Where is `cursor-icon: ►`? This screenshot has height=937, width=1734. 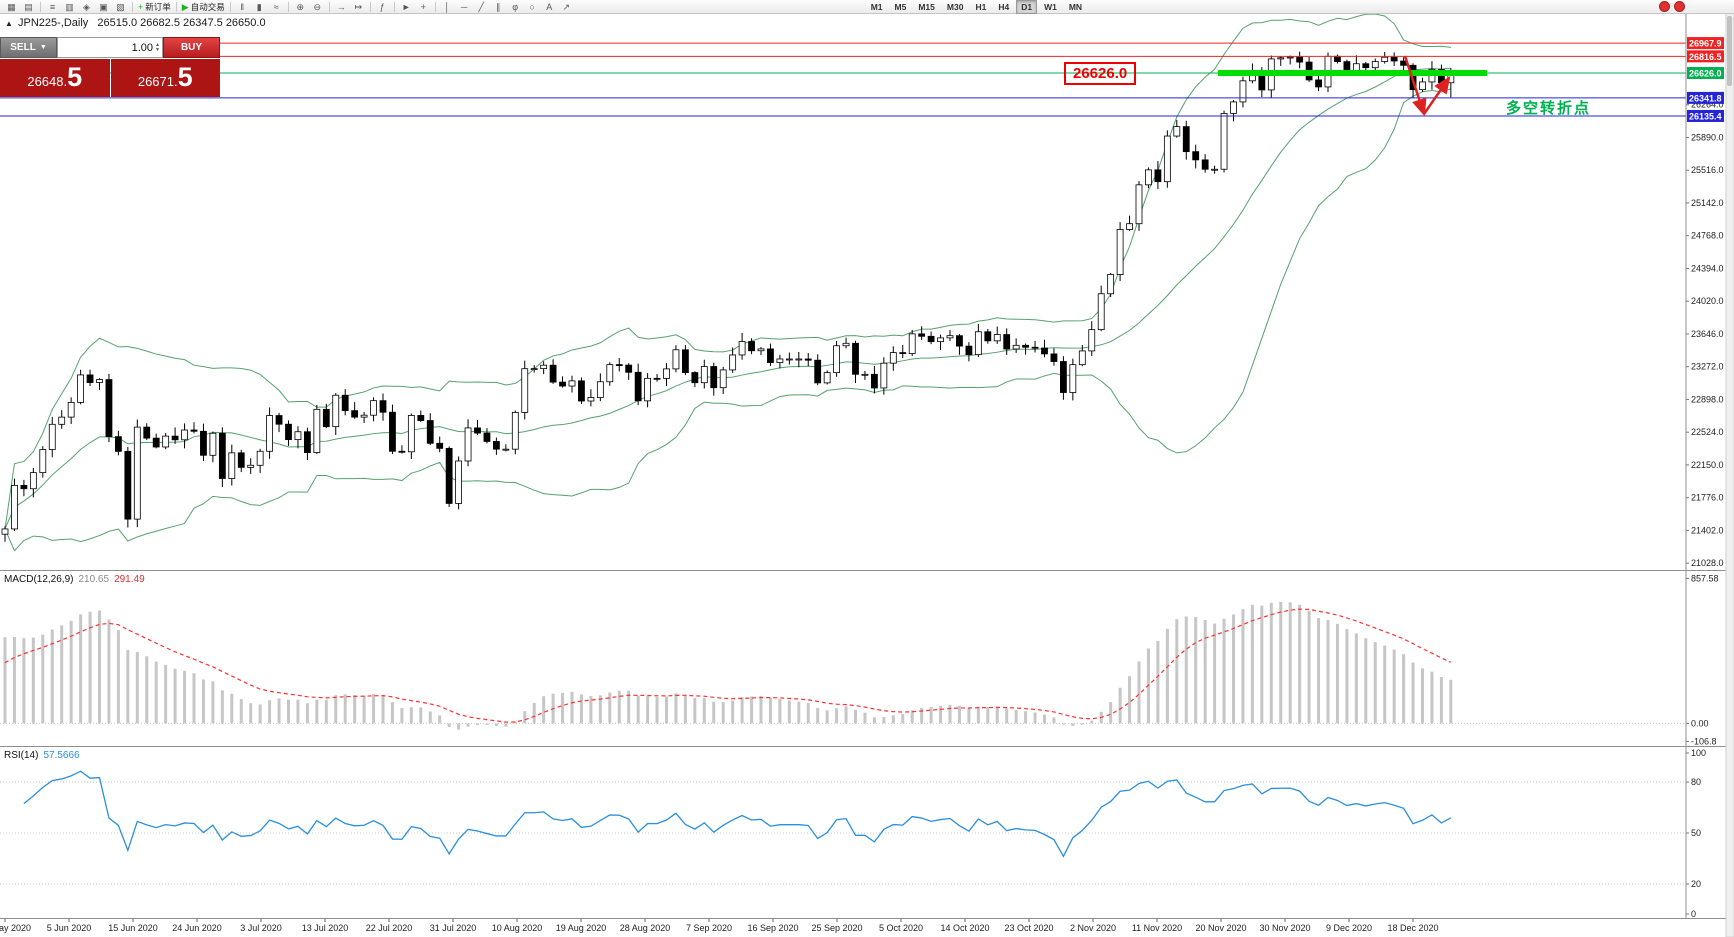 cursor-icon: ► is located at coordinates (406, 6).